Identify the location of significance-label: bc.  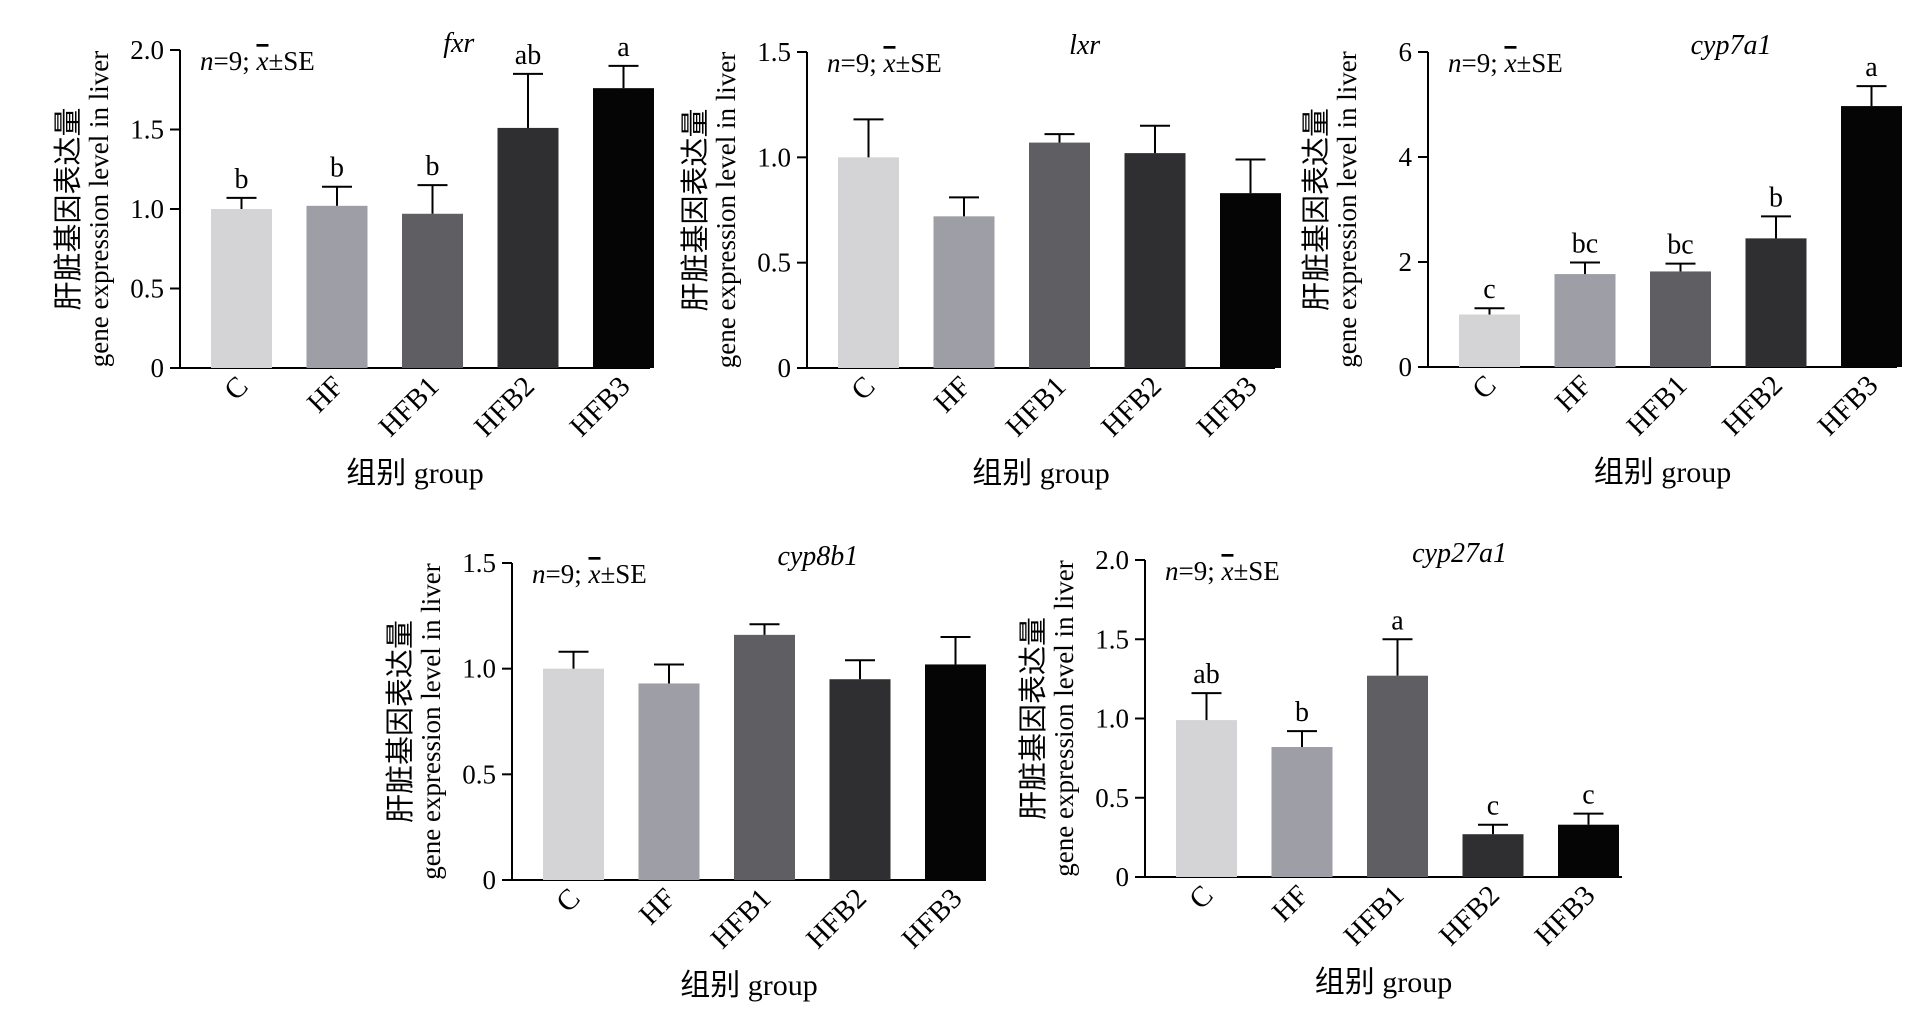
(1585, 244).